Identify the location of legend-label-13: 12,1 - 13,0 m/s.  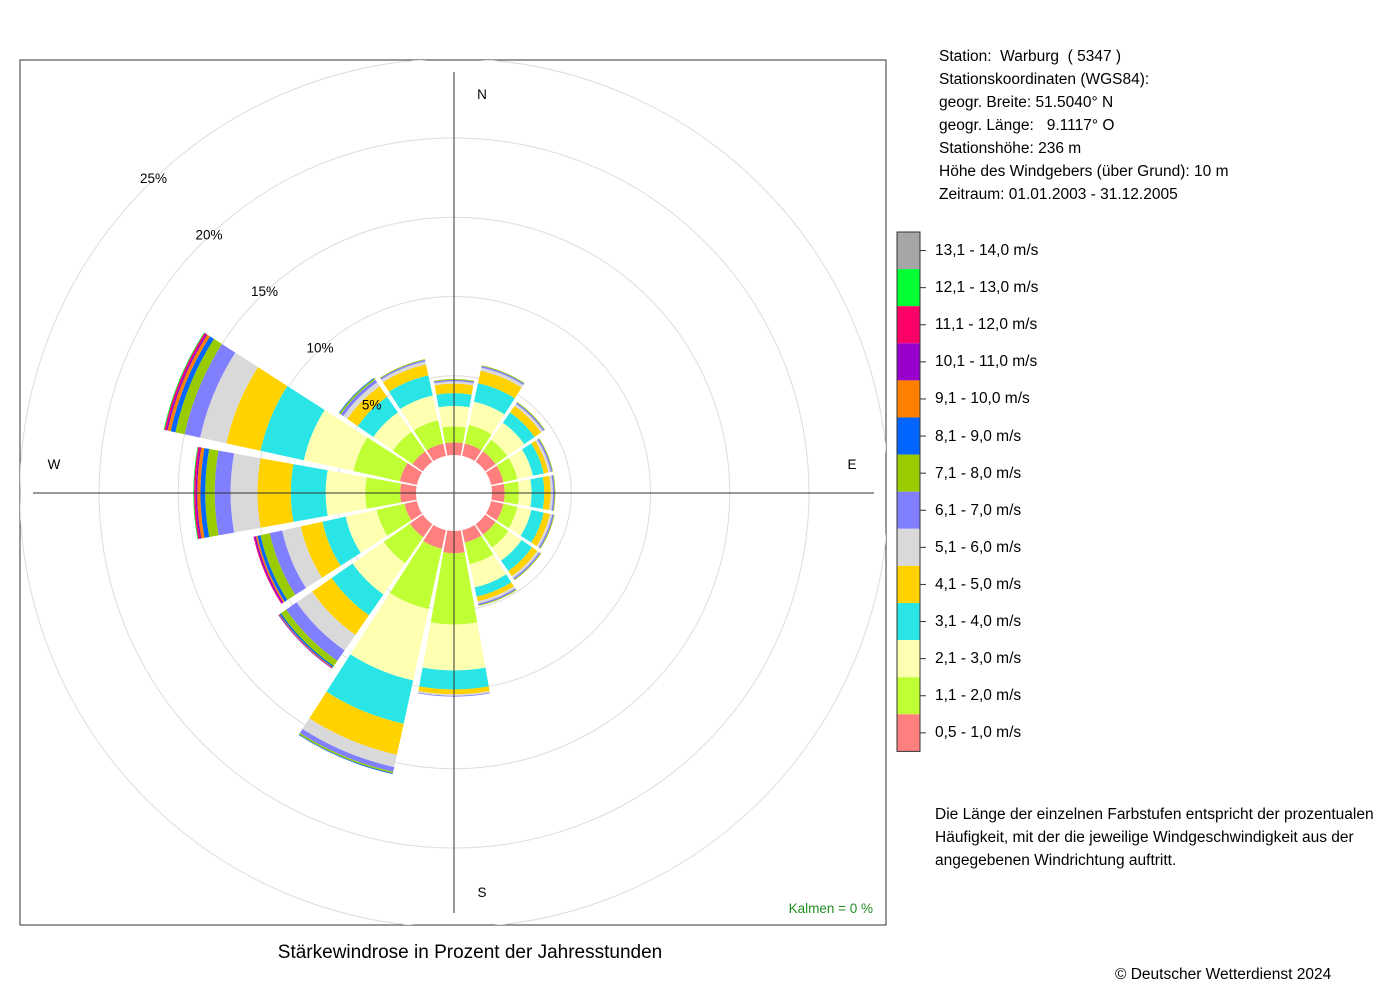
(987, 288).